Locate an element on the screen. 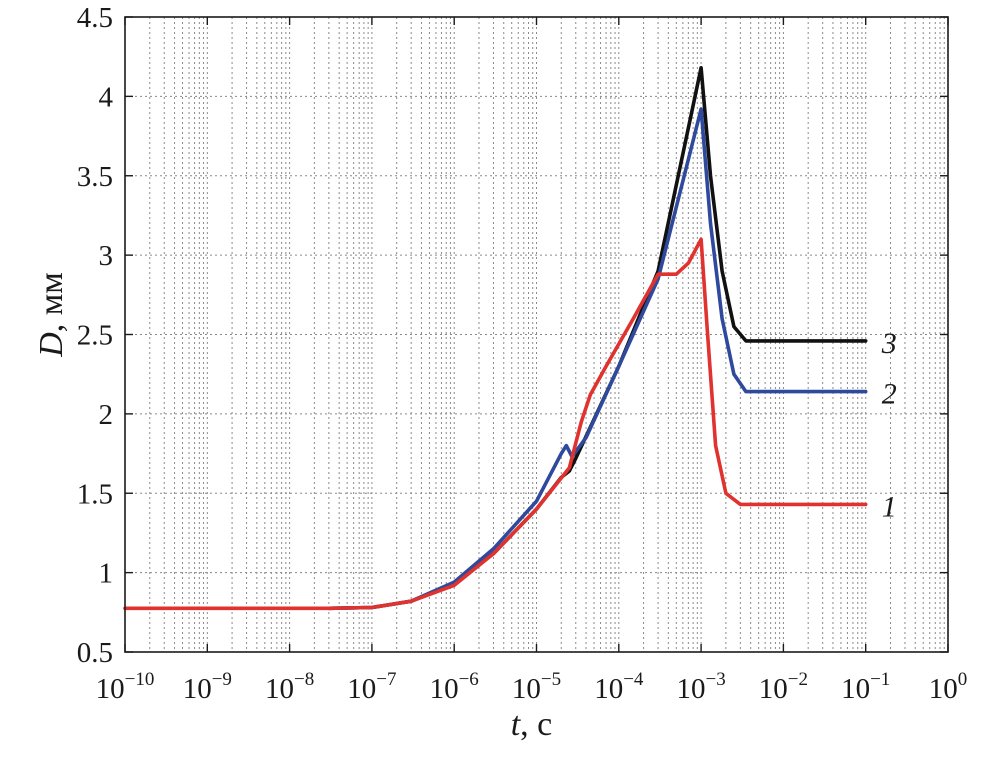 Image resolution: width=1004 pixels, height=761 pixels. y-tick-label: 1.5 is located at coordinates (95, 494).